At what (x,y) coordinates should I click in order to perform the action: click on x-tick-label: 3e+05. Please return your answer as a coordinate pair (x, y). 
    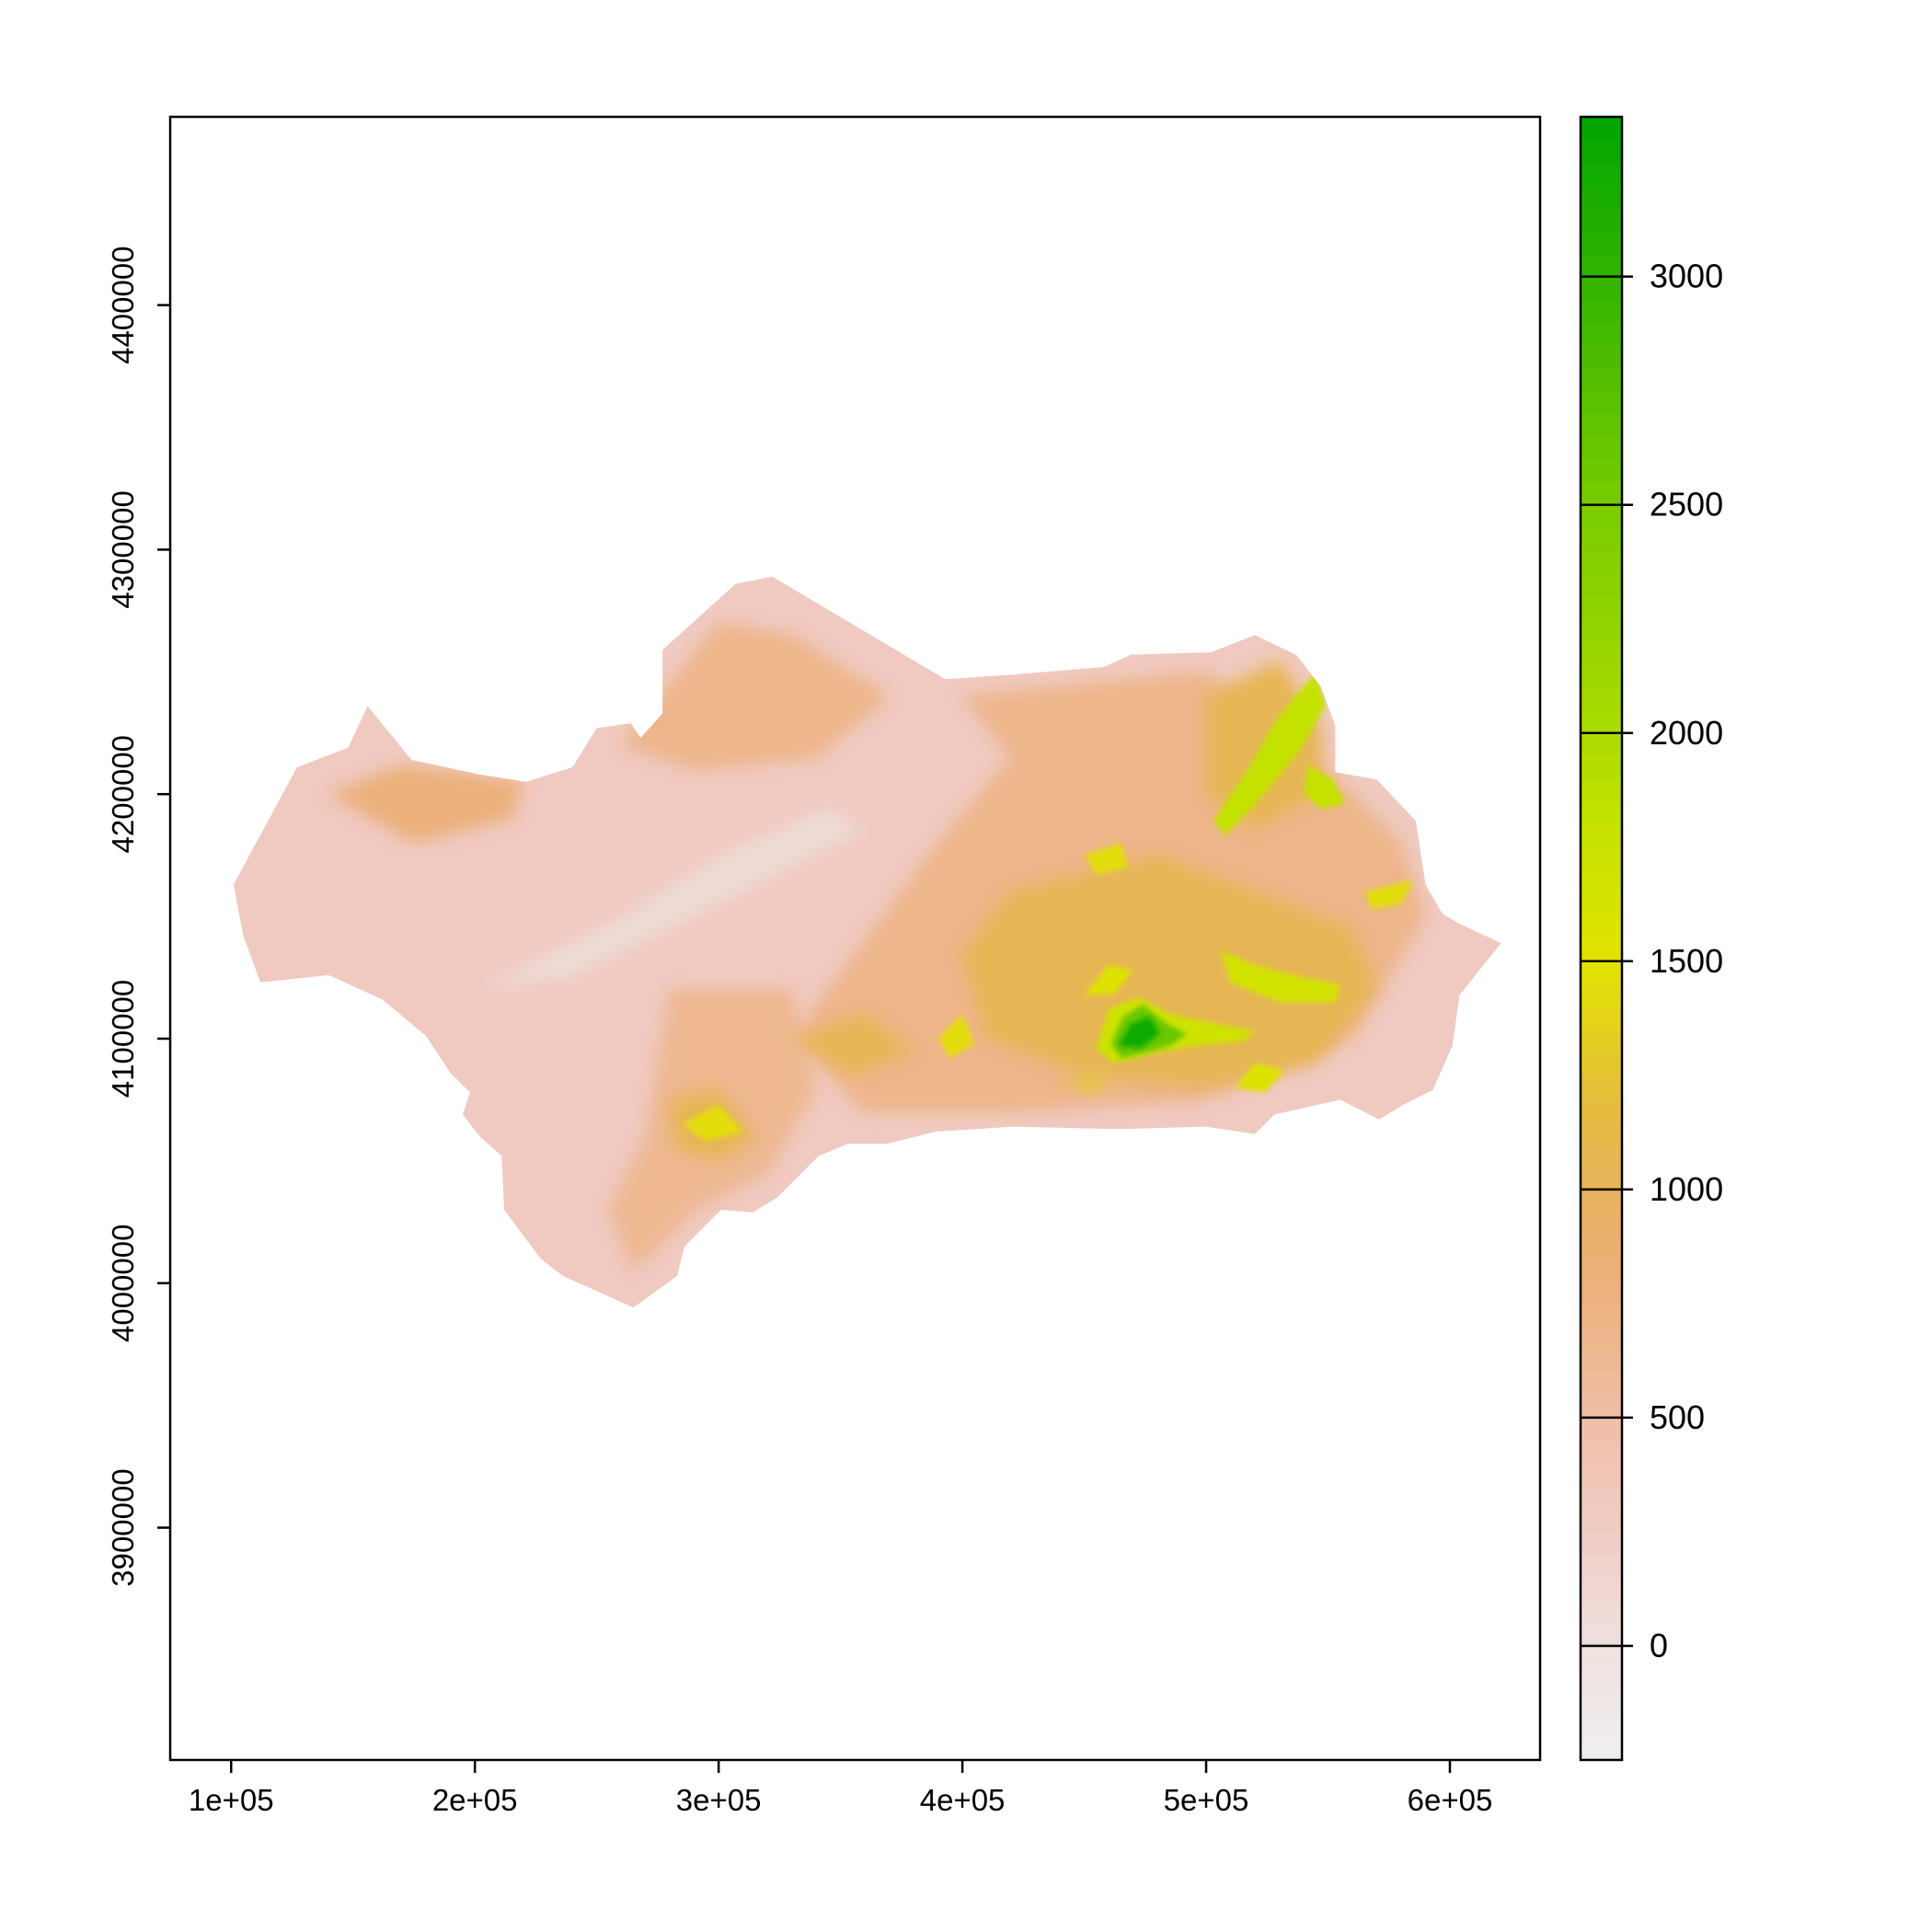
    Looking at the image, I should click on (719, 1800).